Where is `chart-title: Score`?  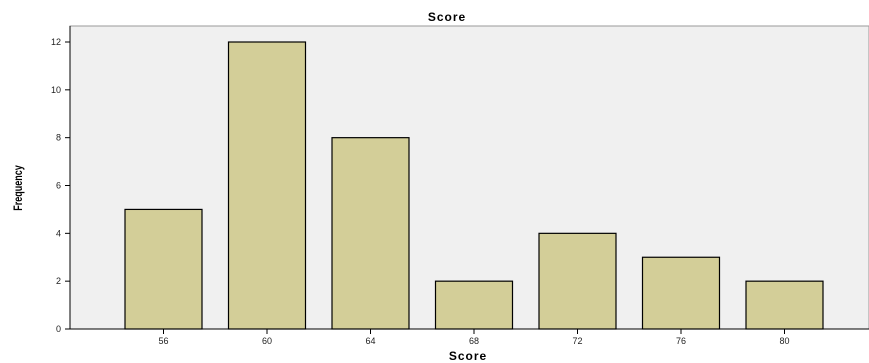 chart-title: Score is located at coordinates (447, 17).